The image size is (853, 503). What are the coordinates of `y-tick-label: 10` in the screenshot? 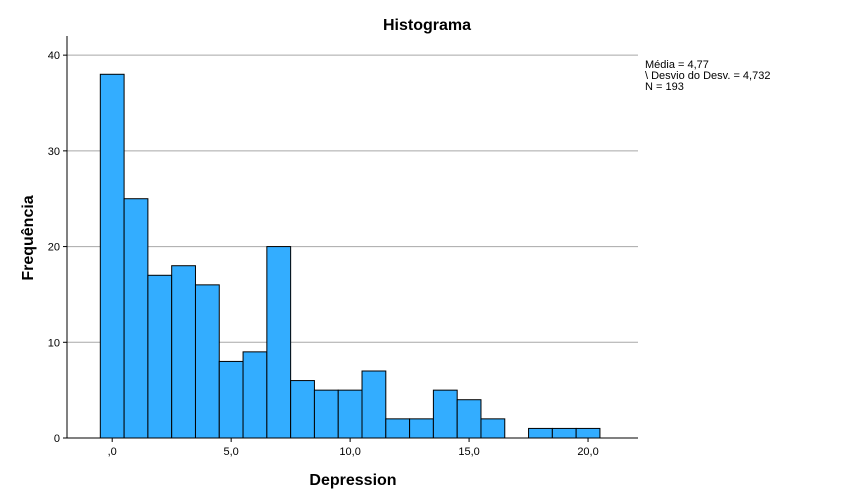 It's located at (54, 343).